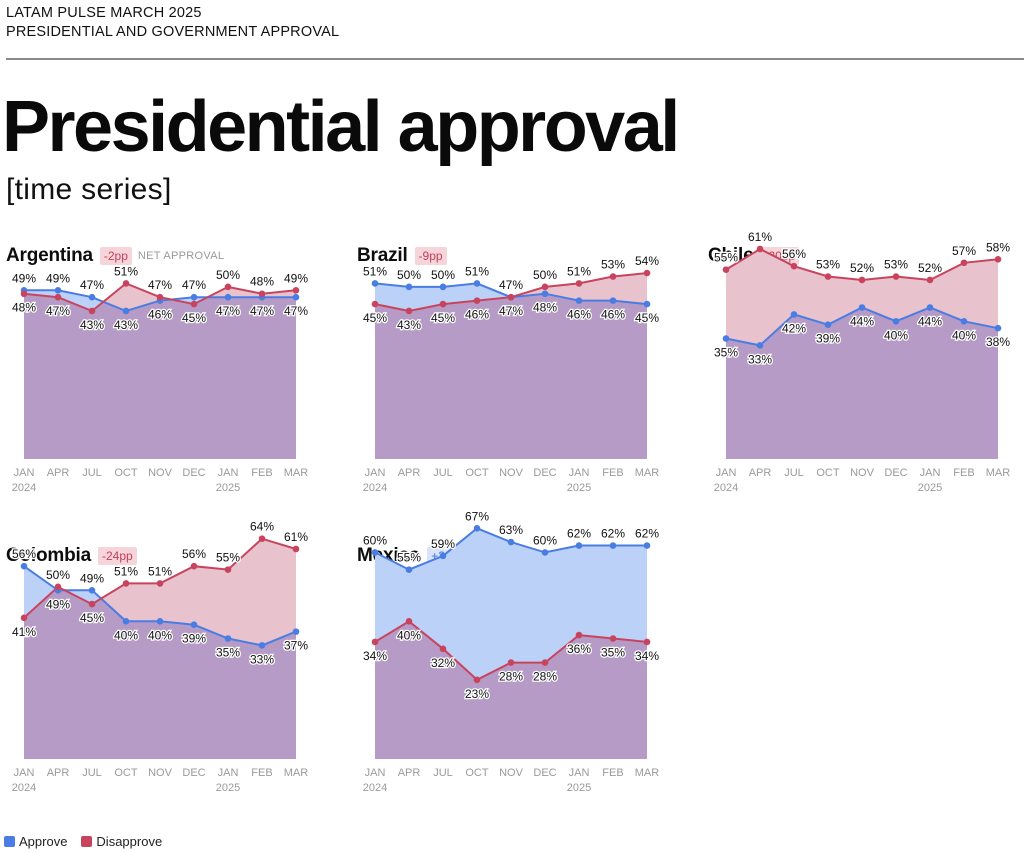 The image size is (1024, 853). I want to click on data-label-bottom: 34%, so click(375, 656).